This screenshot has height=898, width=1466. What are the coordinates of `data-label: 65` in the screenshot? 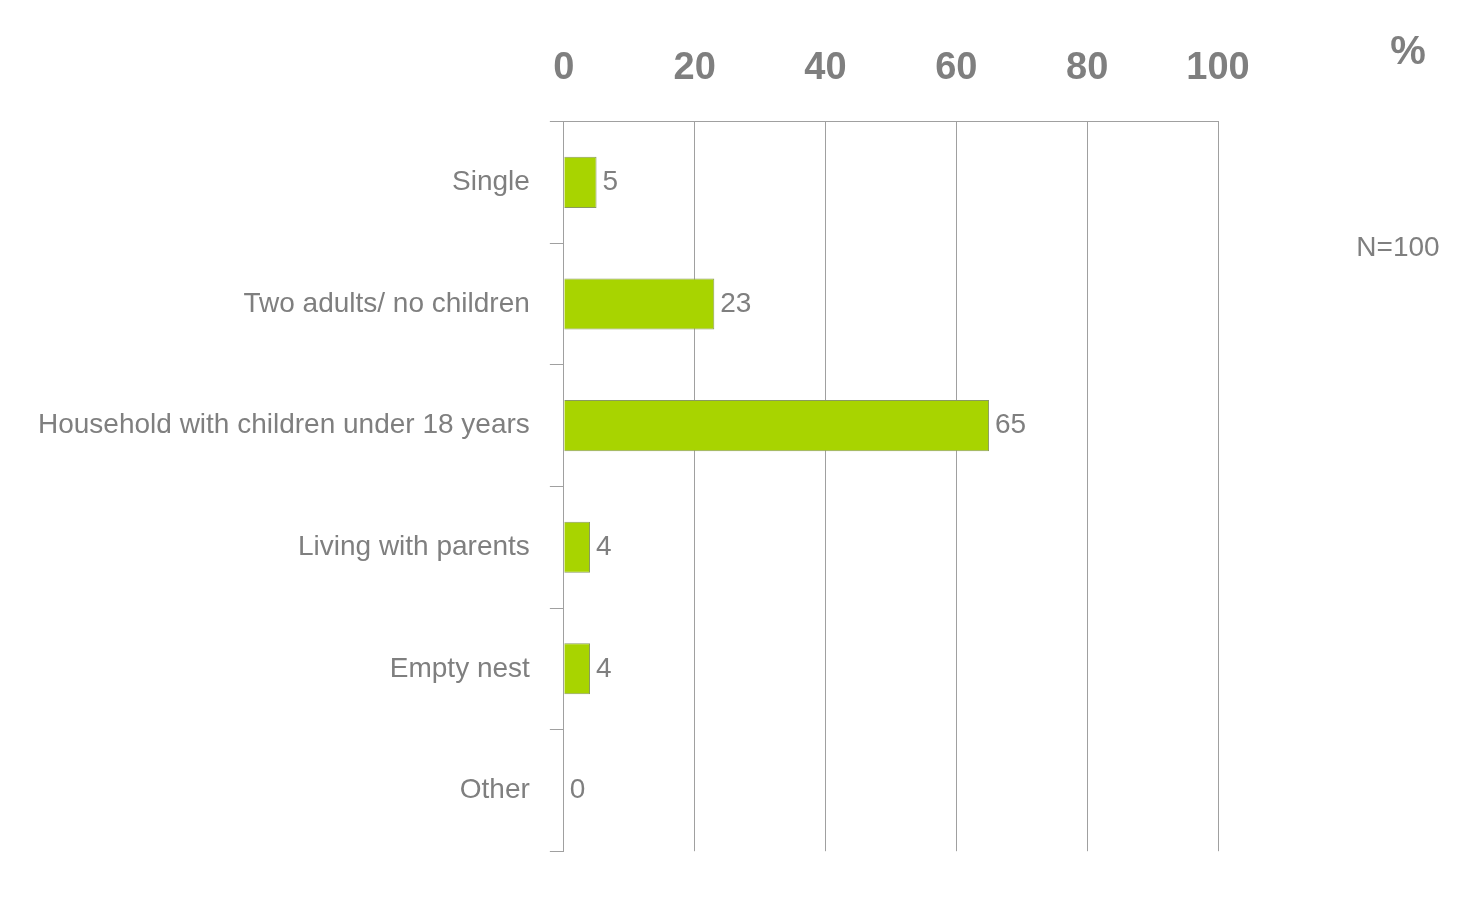 It's located at (1011, 424).